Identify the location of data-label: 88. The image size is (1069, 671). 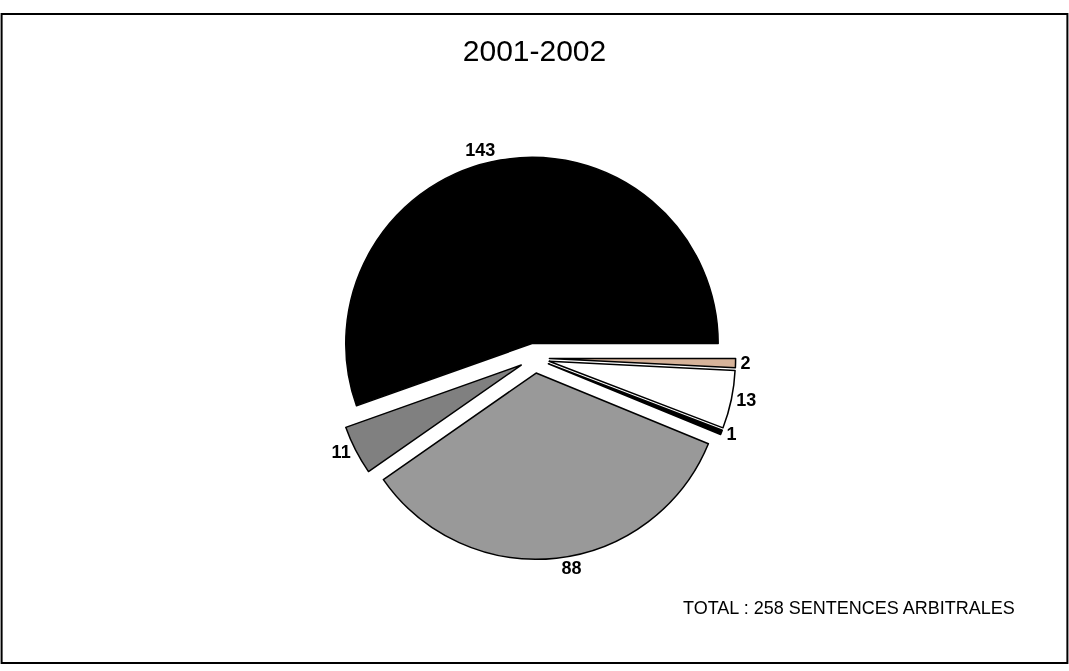
(571, 568).